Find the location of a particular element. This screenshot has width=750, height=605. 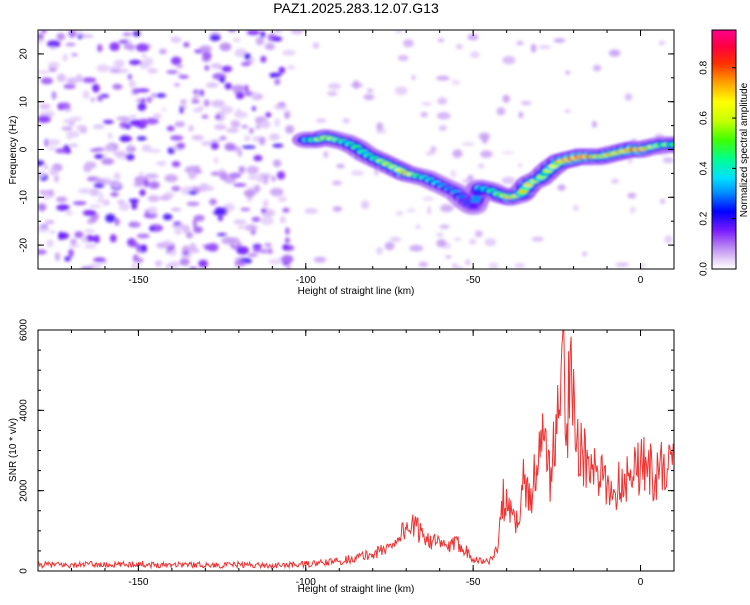

spectrogram-y-label: Frequency (Hz) is located at coordinates (13, 150).